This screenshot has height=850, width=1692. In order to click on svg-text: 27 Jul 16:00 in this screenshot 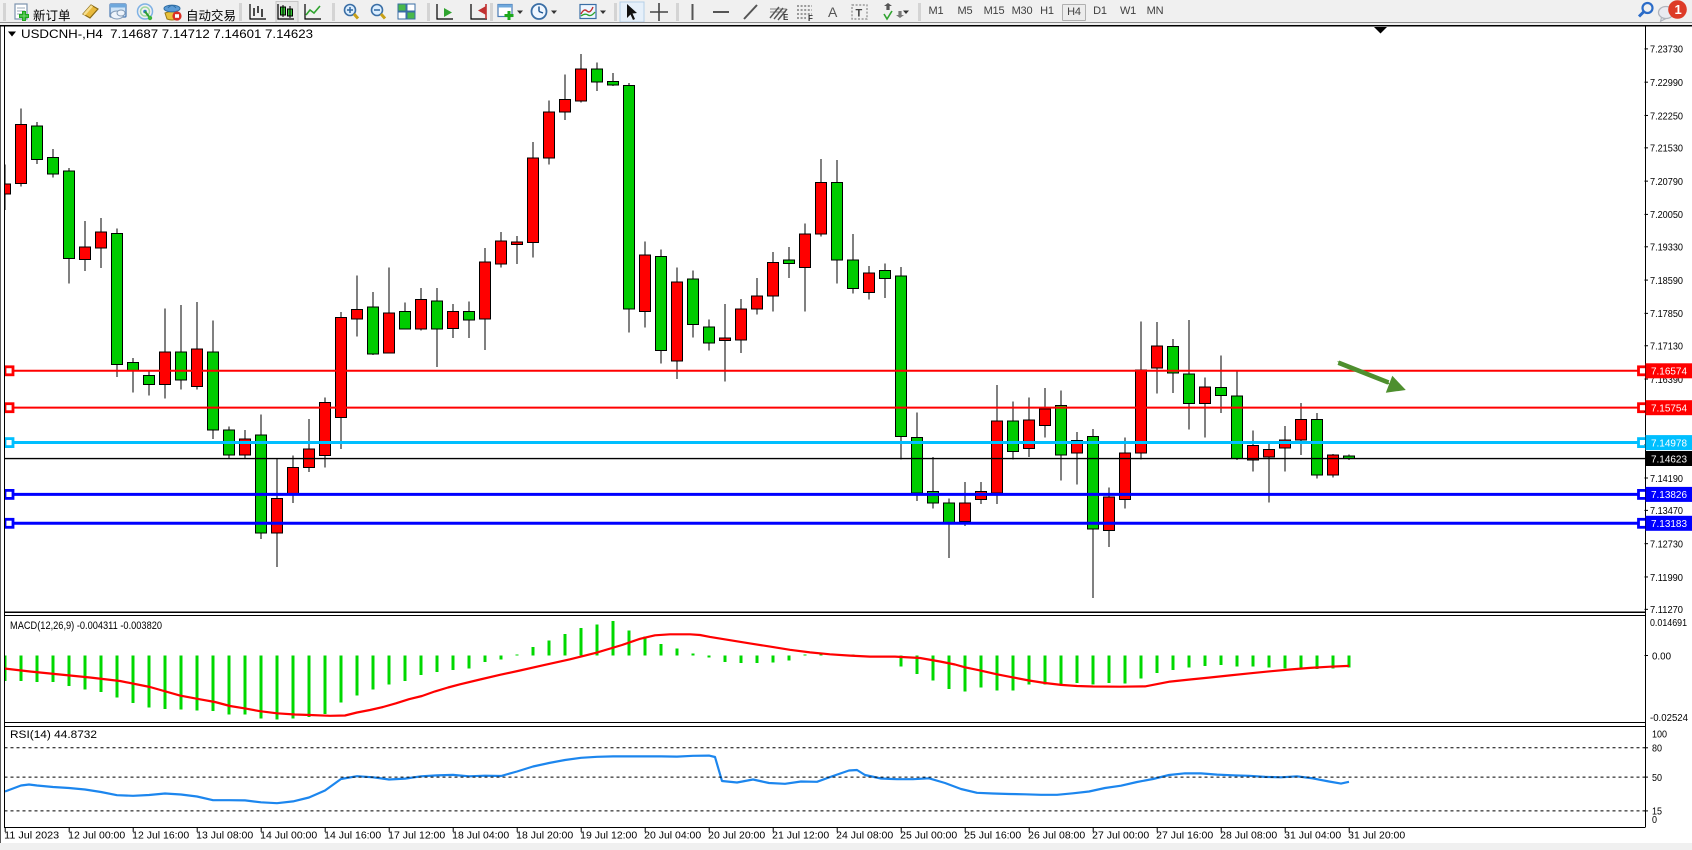, I will do `click(1184, 836)`.